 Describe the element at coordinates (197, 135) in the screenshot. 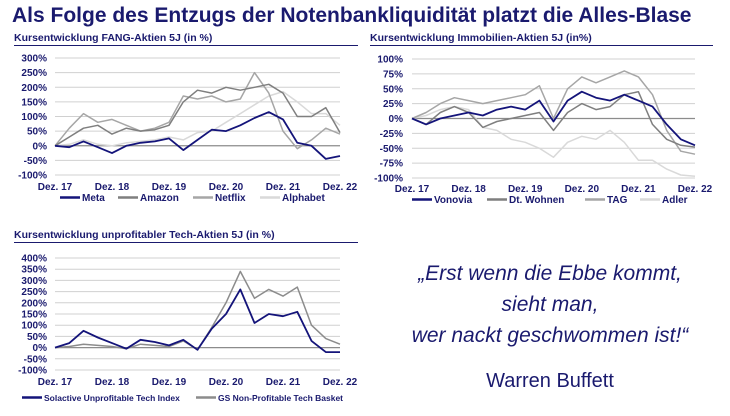

I see `series-line-meta` at that location.